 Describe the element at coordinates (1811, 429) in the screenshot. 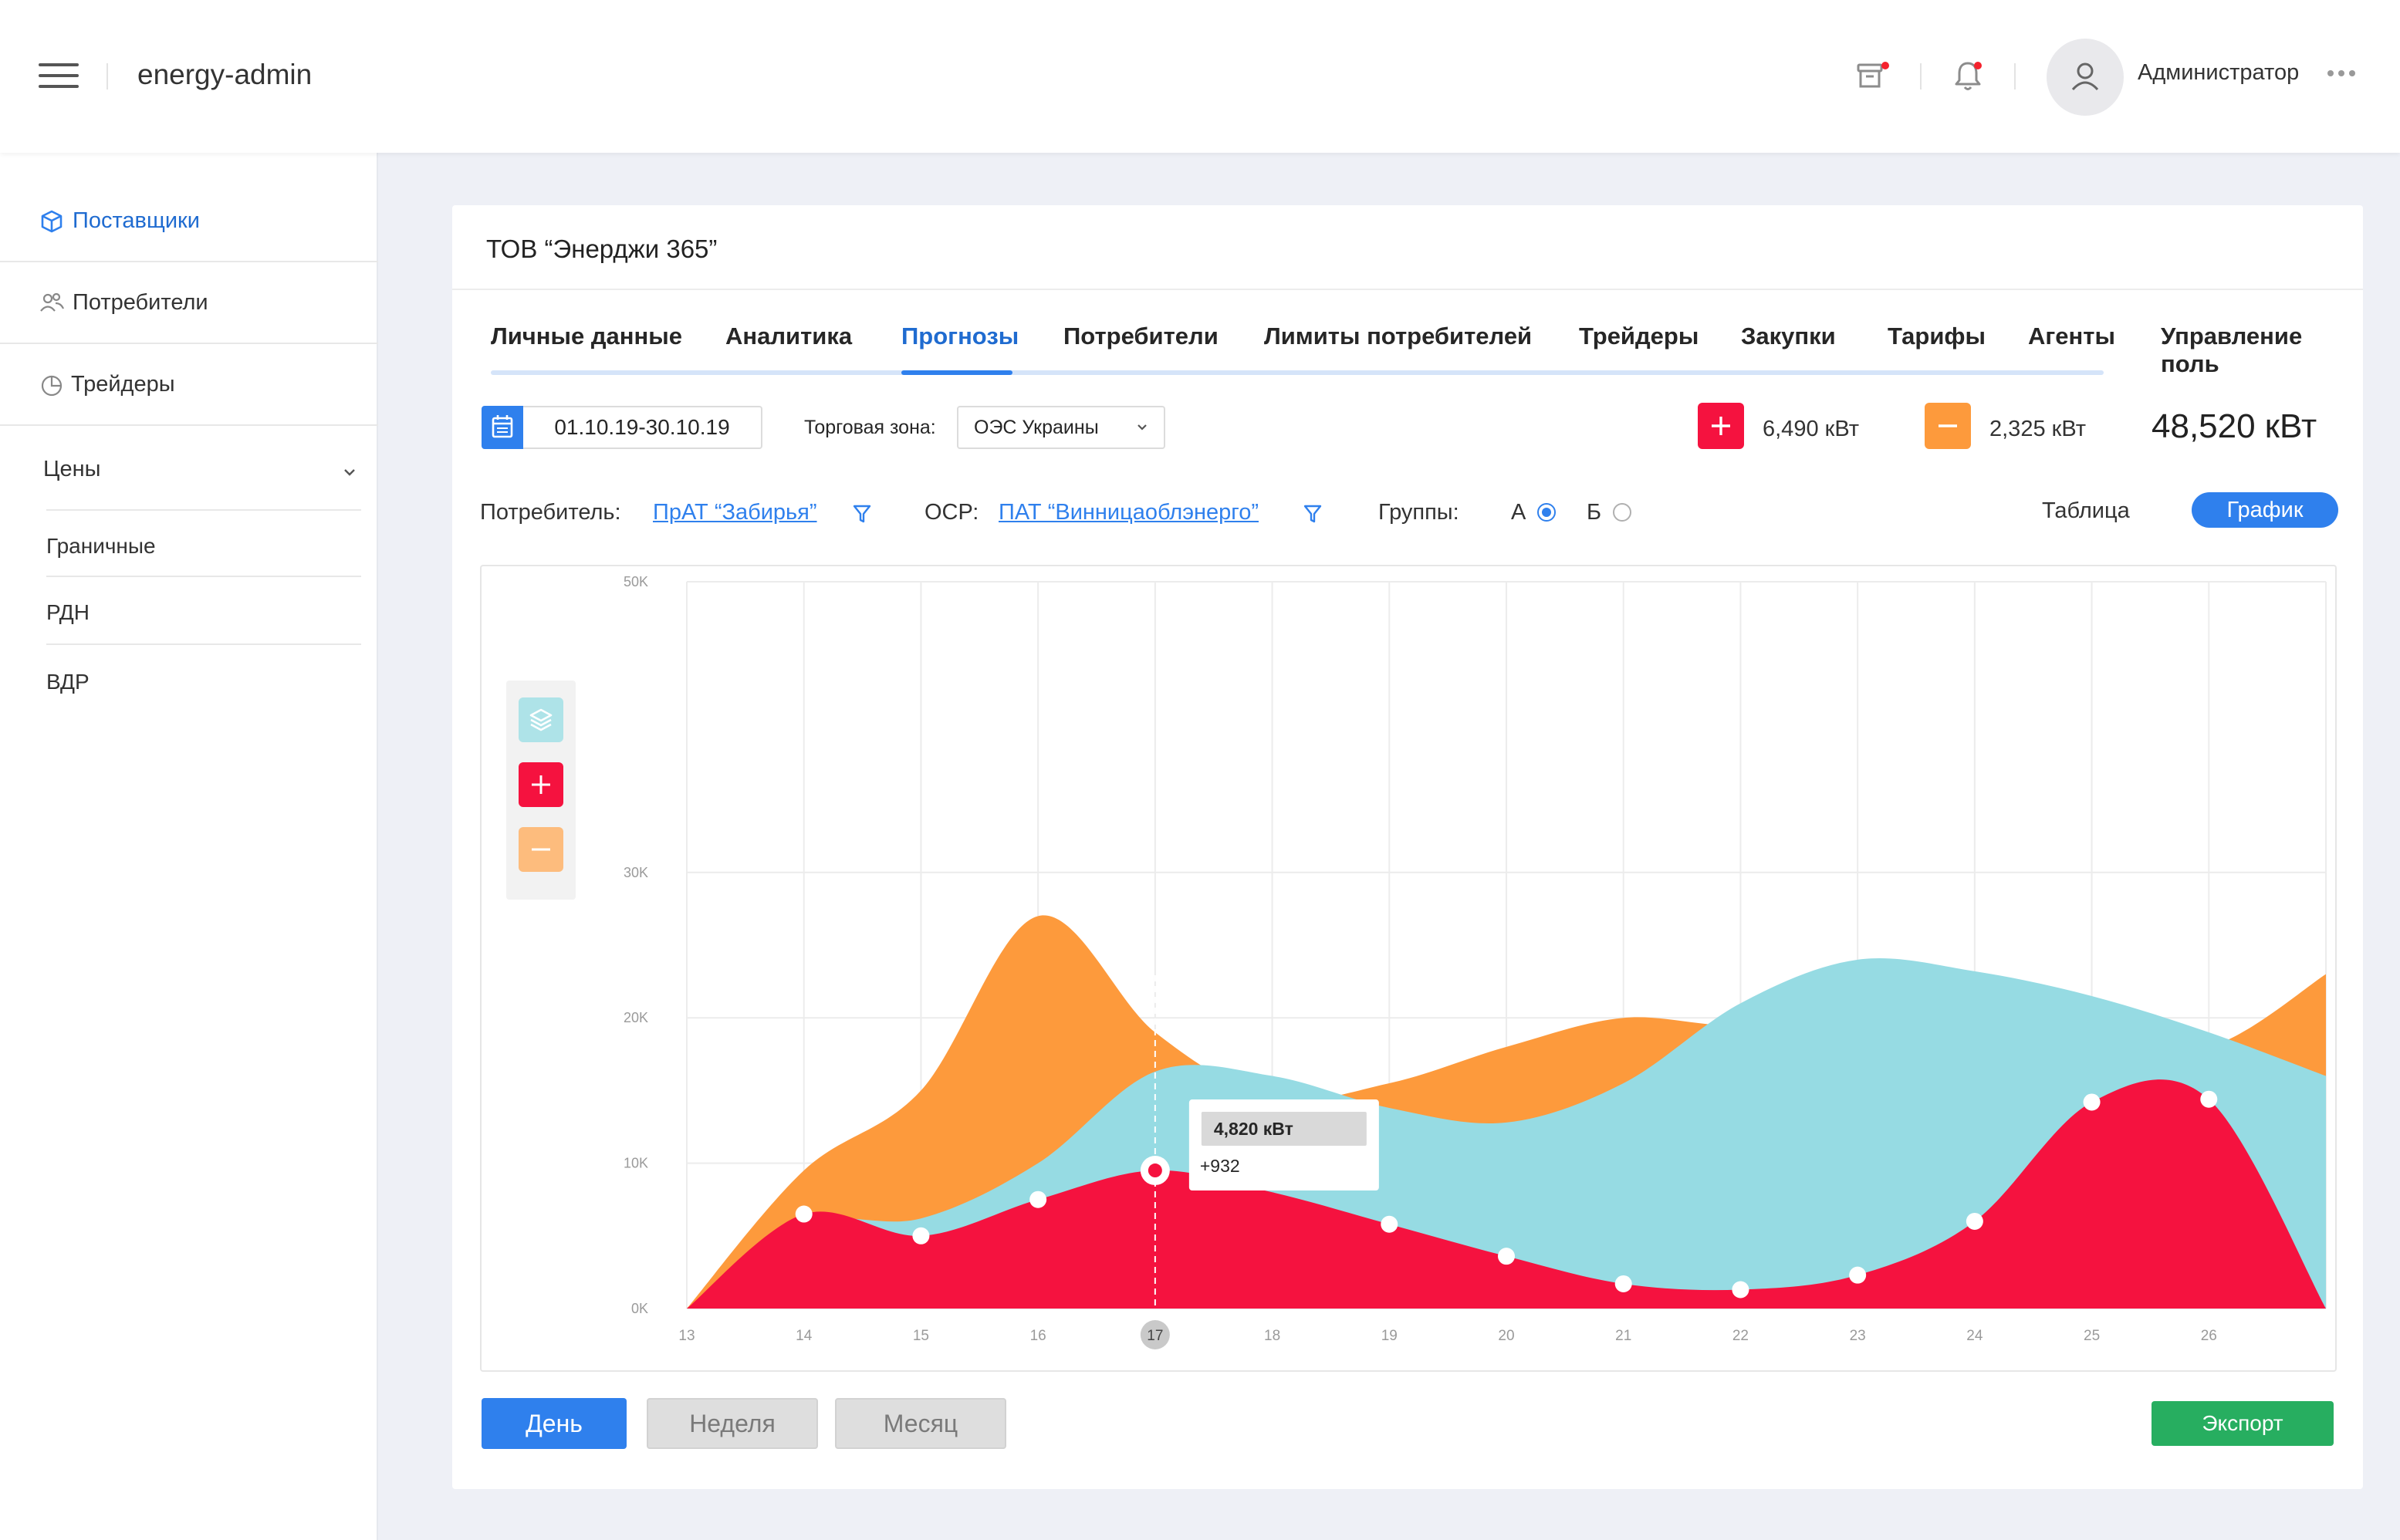

I see `plus-value: 6,490 кВт` at that location.